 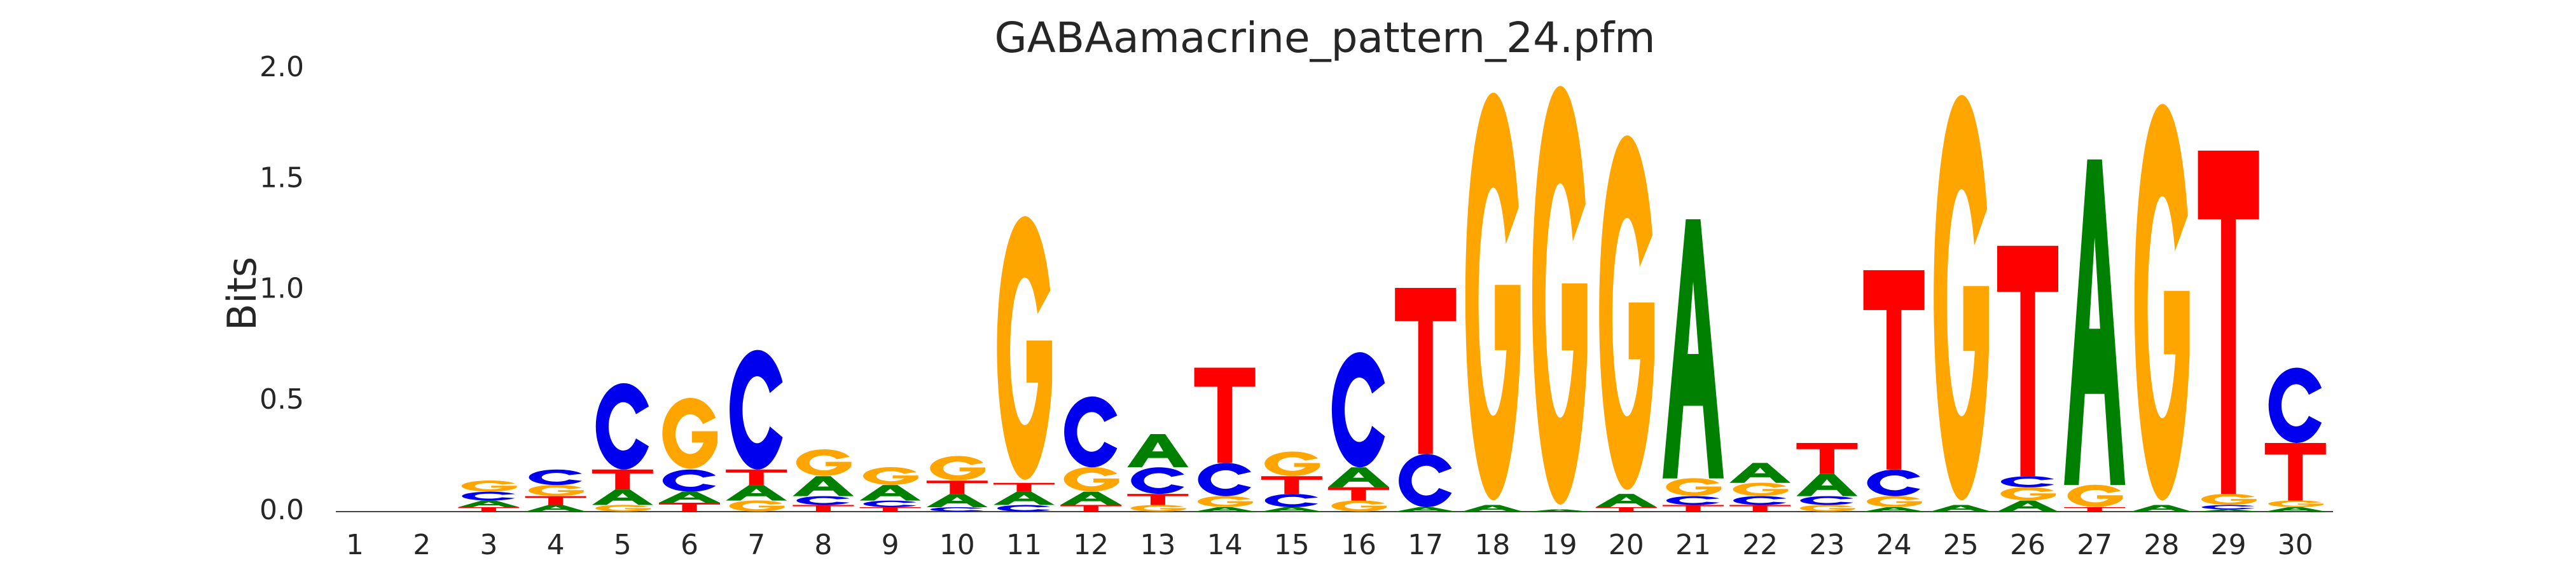 I want to click on x-tick-label: 29, so click(x=2229, y=545).